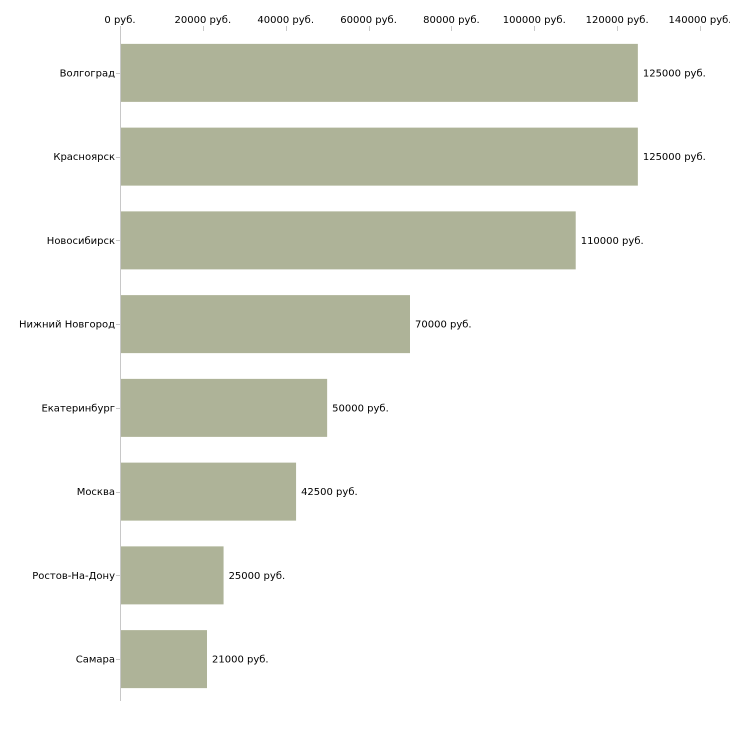 The image size is (730, 730). I want to click on data-label: 110000 руб., so click(612, 241).